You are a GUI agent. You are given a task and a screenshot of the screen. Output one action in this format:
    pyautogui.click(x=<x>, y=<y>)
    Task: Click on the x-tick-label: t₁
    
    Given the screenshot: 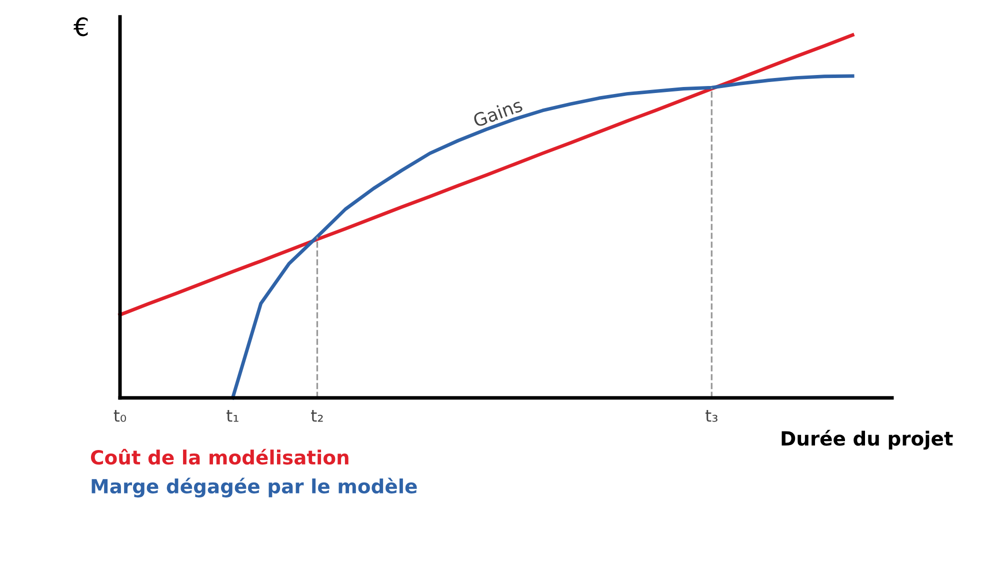 What is the action you would take?
    pyautogui.click(x=232, y=416)
    